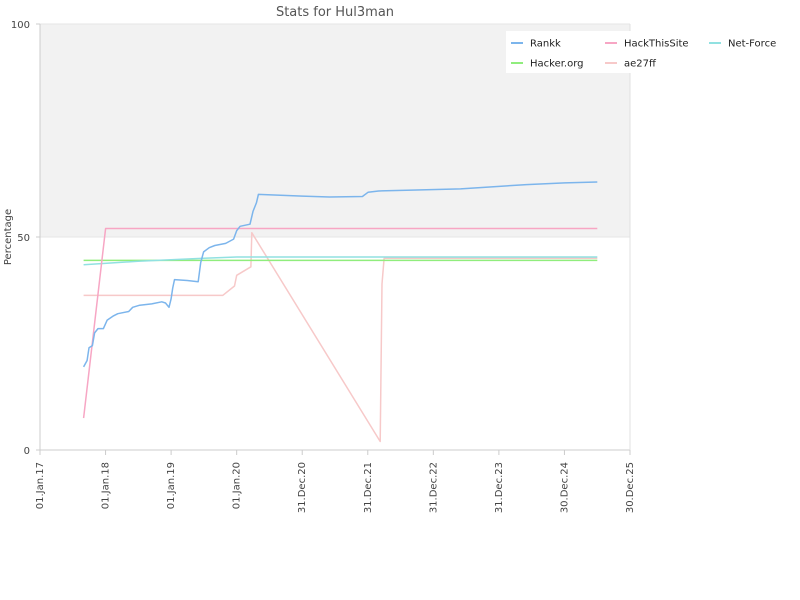 The image size is (800, 600). I want to click on y-axis-label: Percentage, so click(8, 237).